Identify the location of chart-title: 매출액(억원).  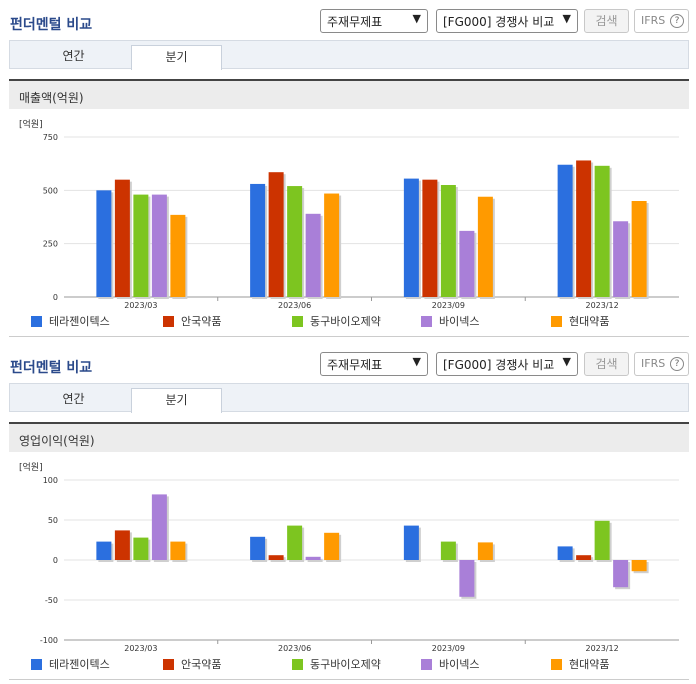
(349, 94).